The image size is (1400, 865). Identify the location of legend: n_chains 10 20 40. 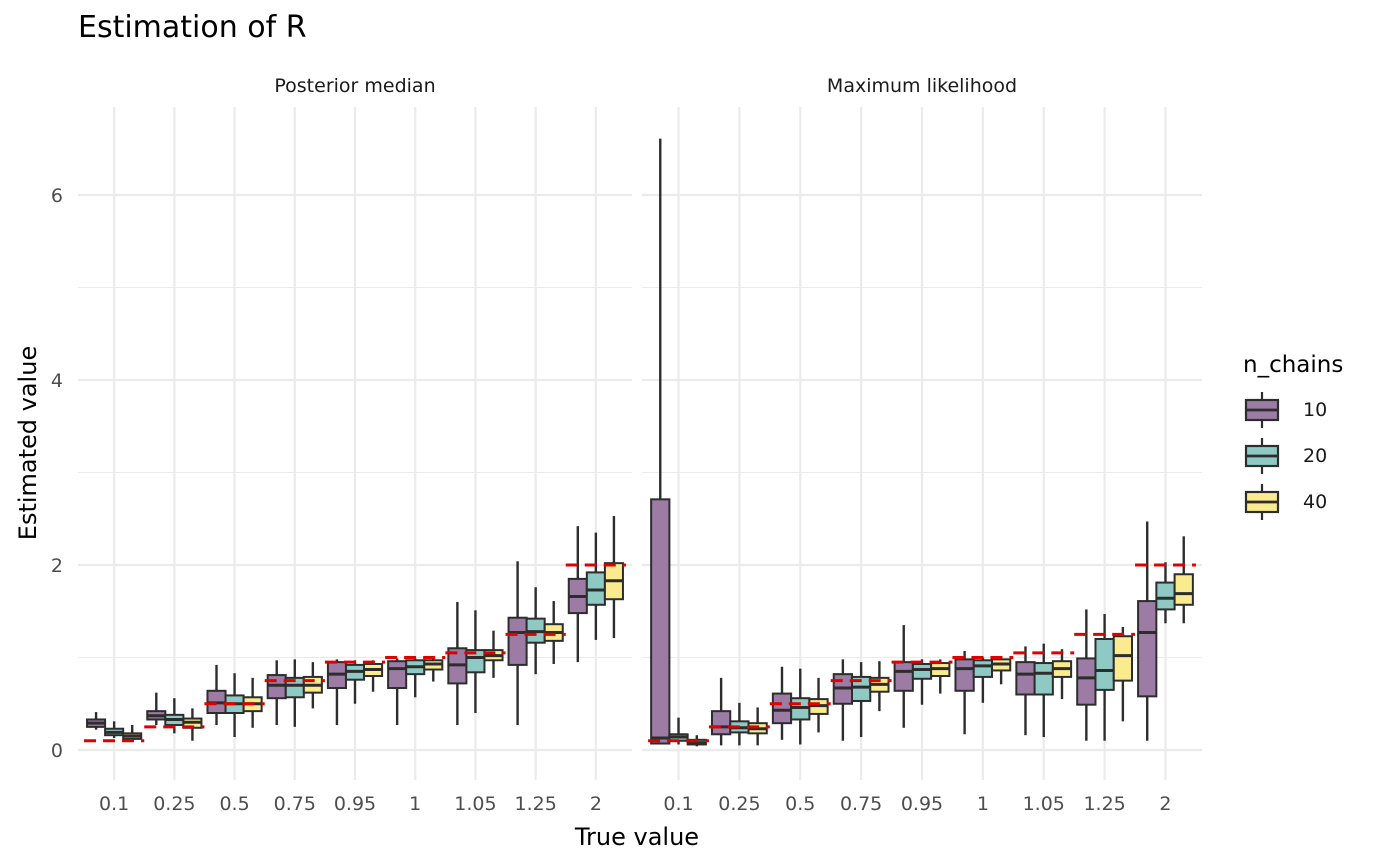
(1293, 441).